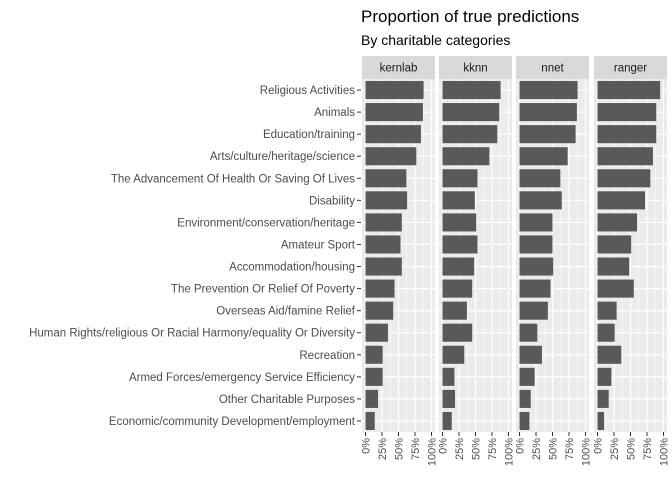 The height and width of the screenshot is (480, 672). What do you see at coordinates (470, 16) in the screenshot?
I see `chart-title: Proportion of true predictions` at bounding box center [470, 16].